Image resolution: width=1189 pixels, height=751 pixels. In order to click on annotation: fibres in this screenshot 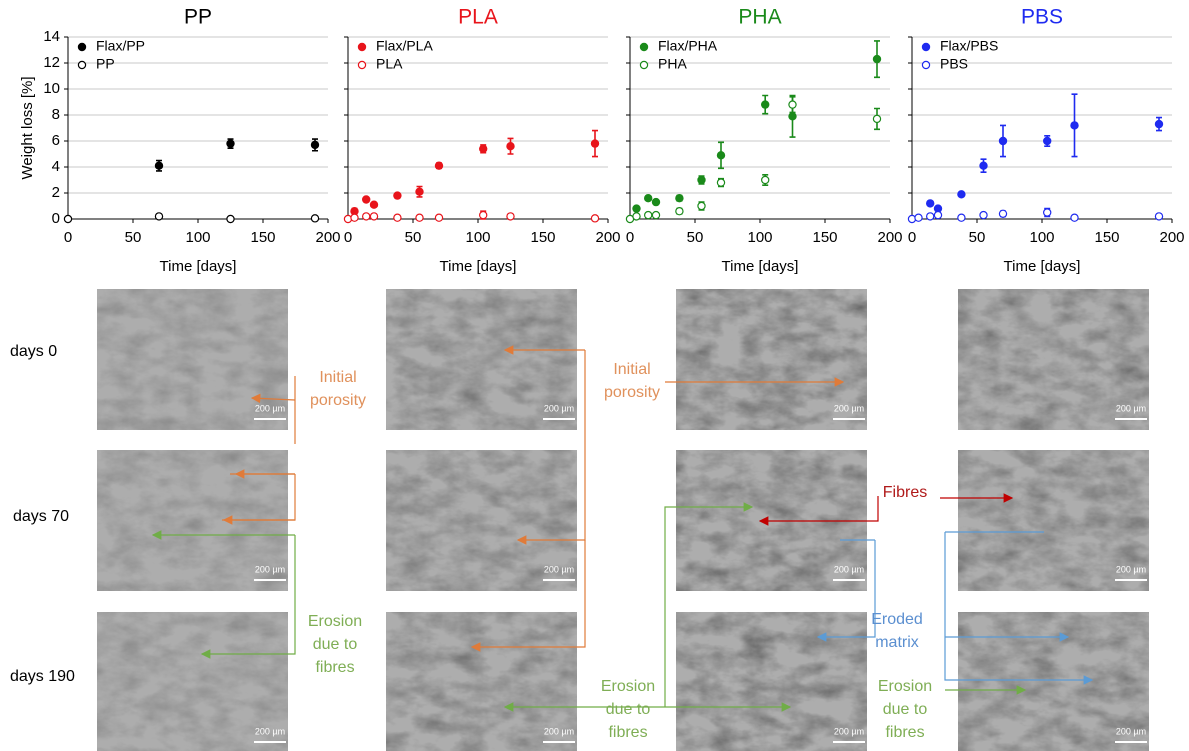, I will do `click(334, 667)`.